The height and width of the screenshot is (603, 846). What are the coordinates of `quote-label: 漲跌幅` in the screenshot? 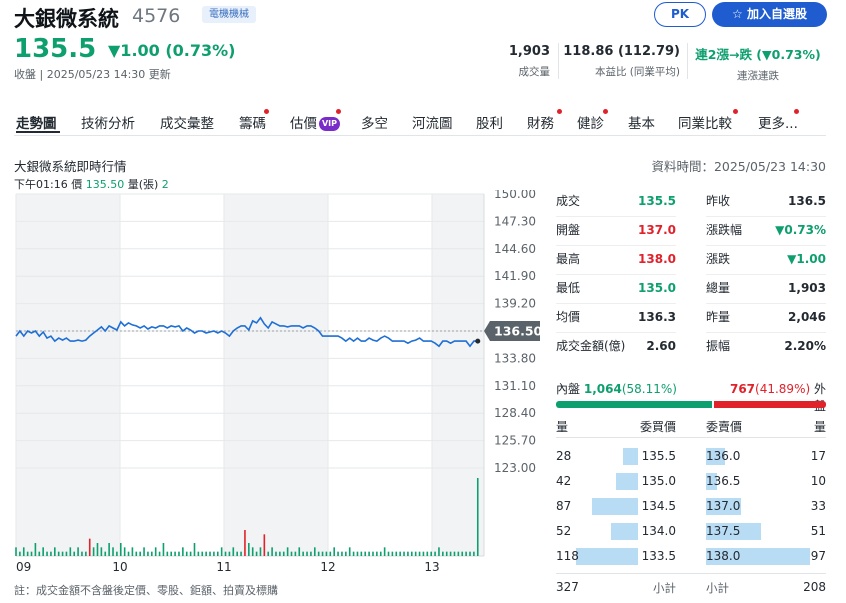 It's located at (724, 230).